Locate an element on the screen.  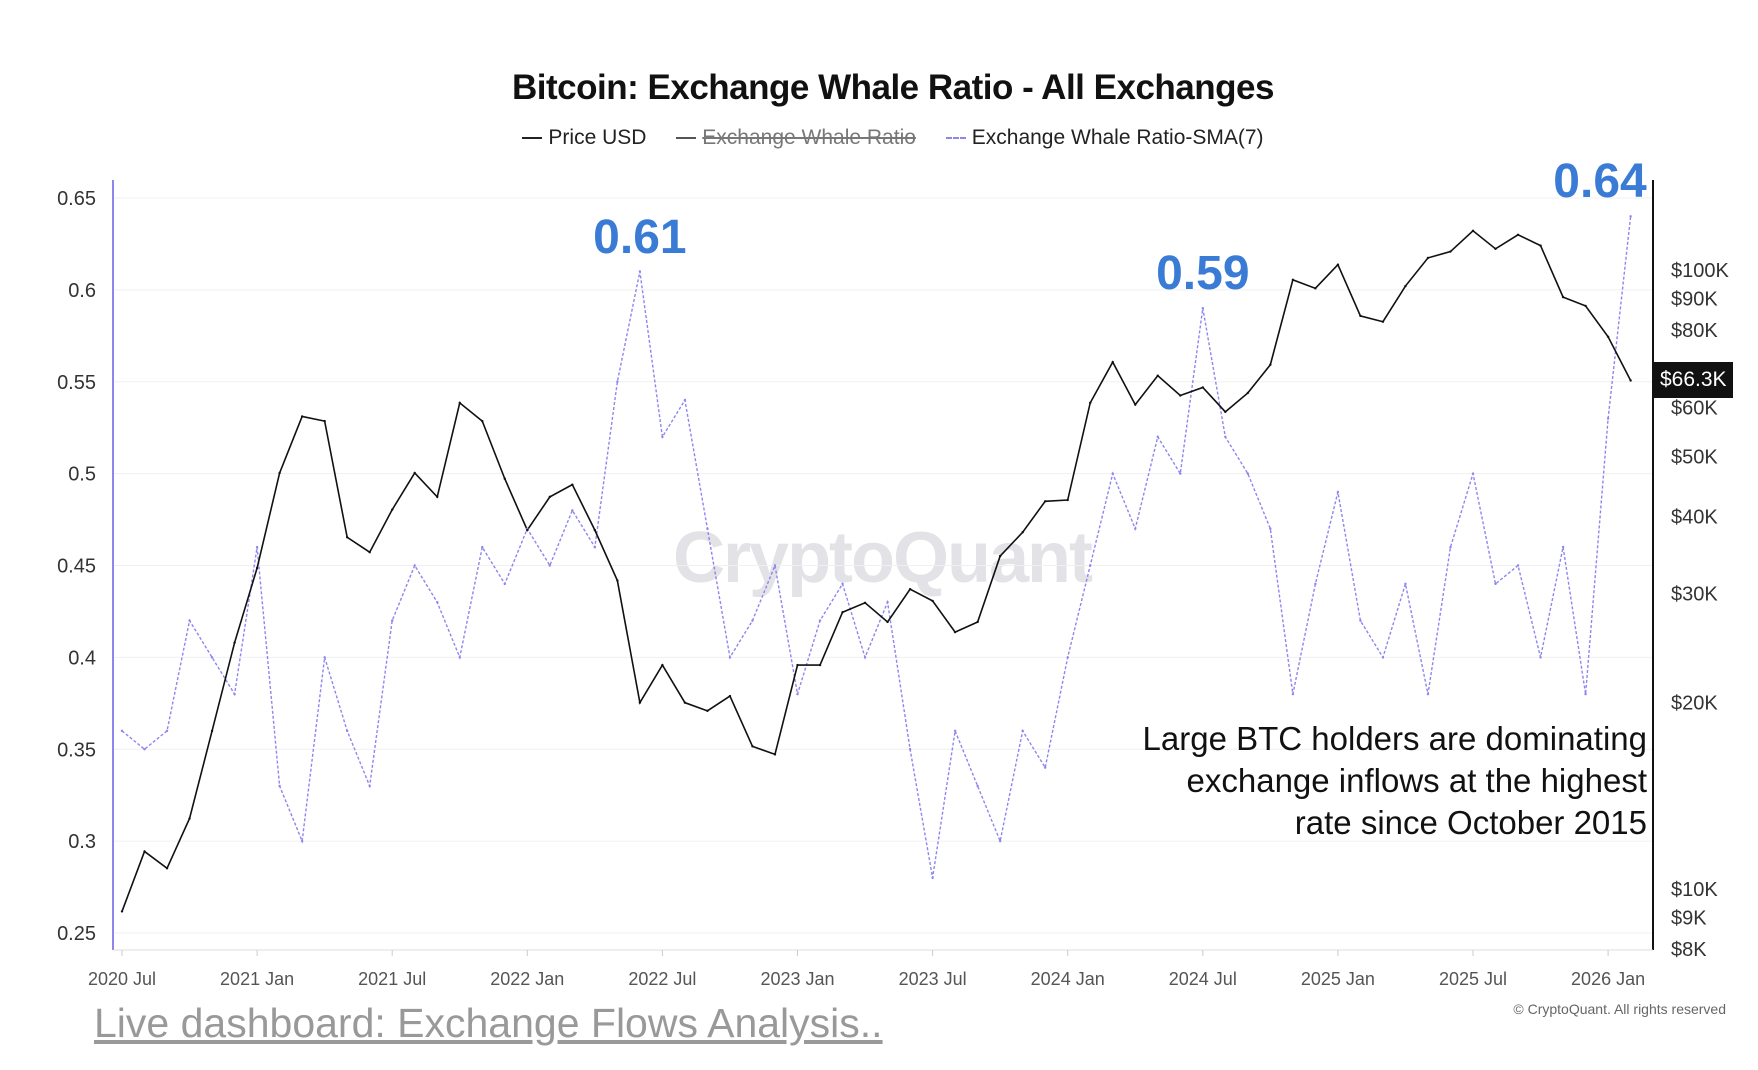
legend-label-sma: Exchange Whale Ratio-SMA(7) is located at coordinates (1117, 137).